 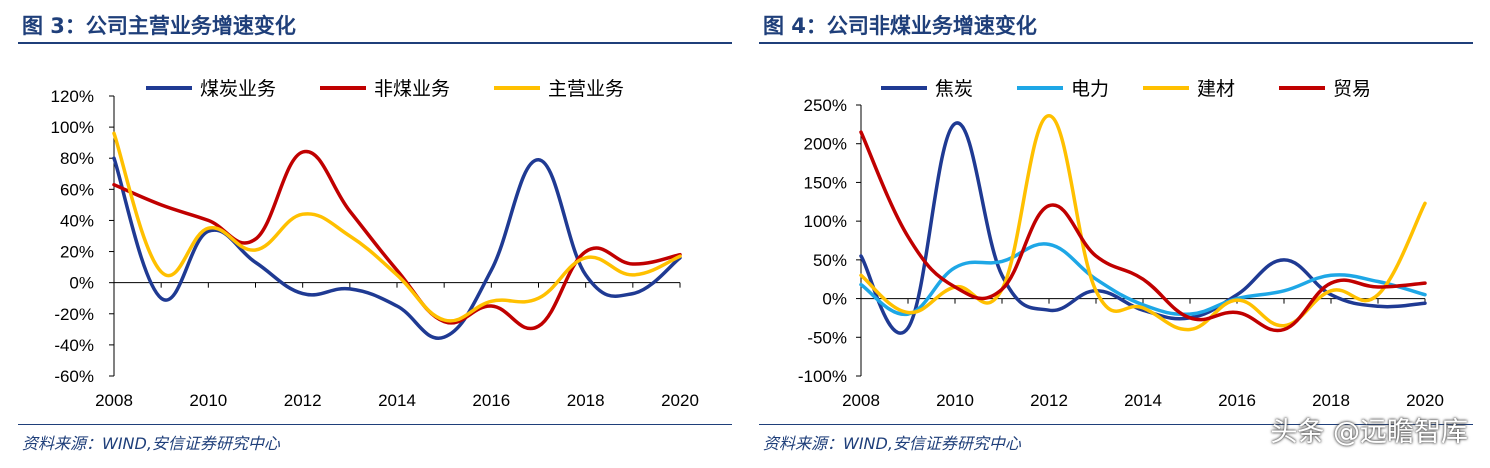 I want to click on legend-label: 主营业务, so click(x=586, y=89).